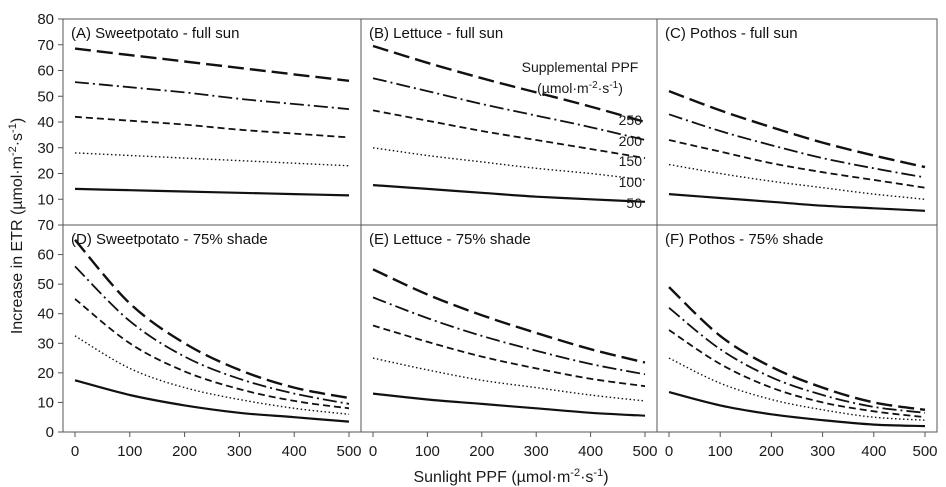  I want to click on panel-title: (B) Lettuce - full sun, so click(436, 33).